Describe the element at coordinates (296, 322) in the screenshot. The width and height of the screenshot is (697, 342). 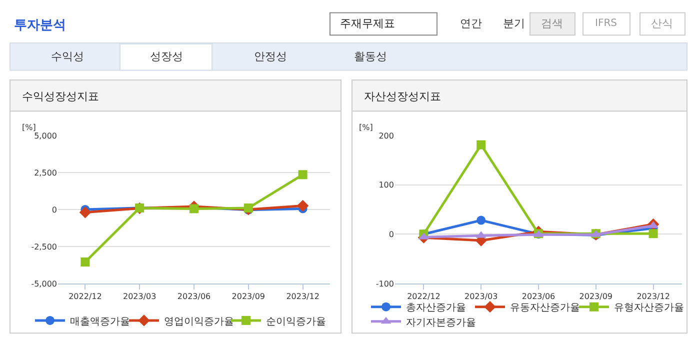
I see `legend-label: 순이익증가율` at that location.